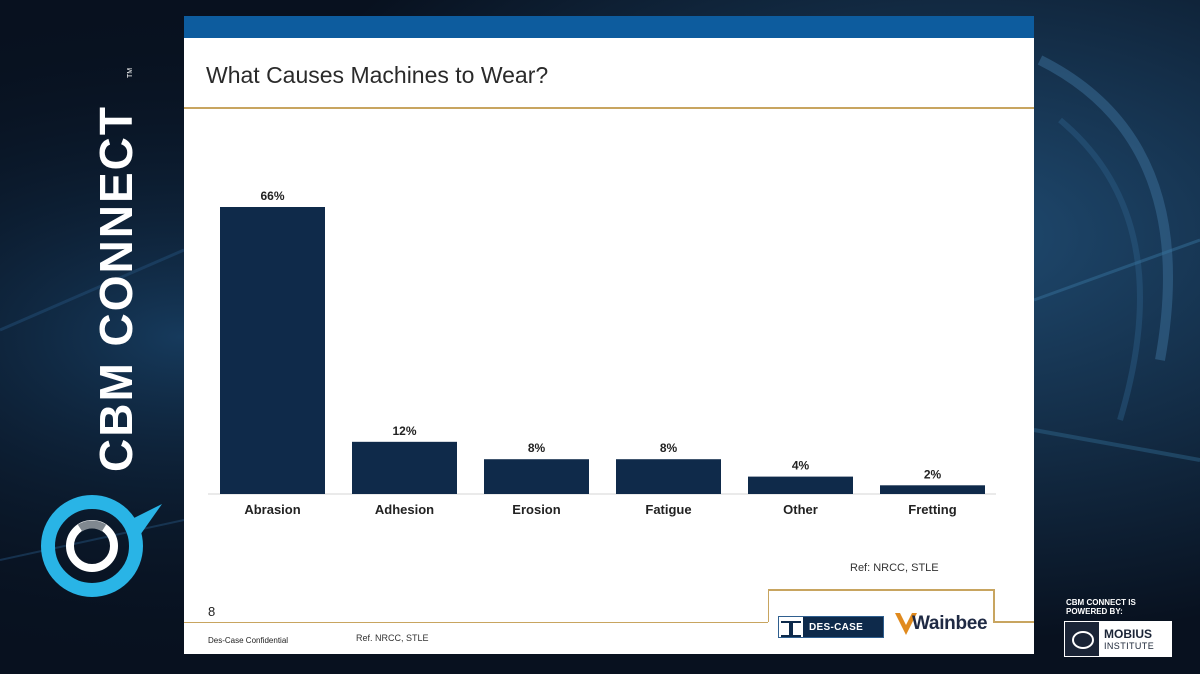 The image size is (1200, 674). What do you see at coordinates (537, 448) in the screenshot?
I see `data-label-erosion: 8%` at bounding box center [537, 448].